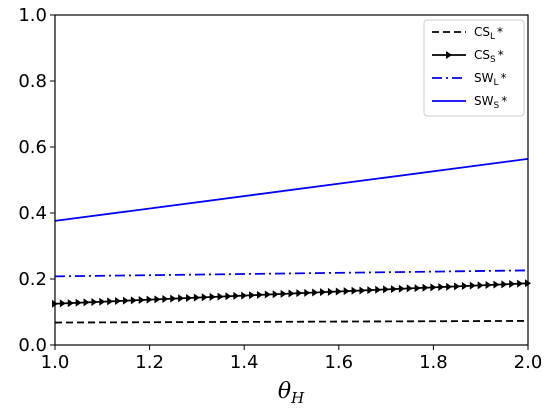  What do you see at coordinates (284, 391) in the screenshot?
I see `x-axis-label-main: θ` at bounding box center [284, 391].